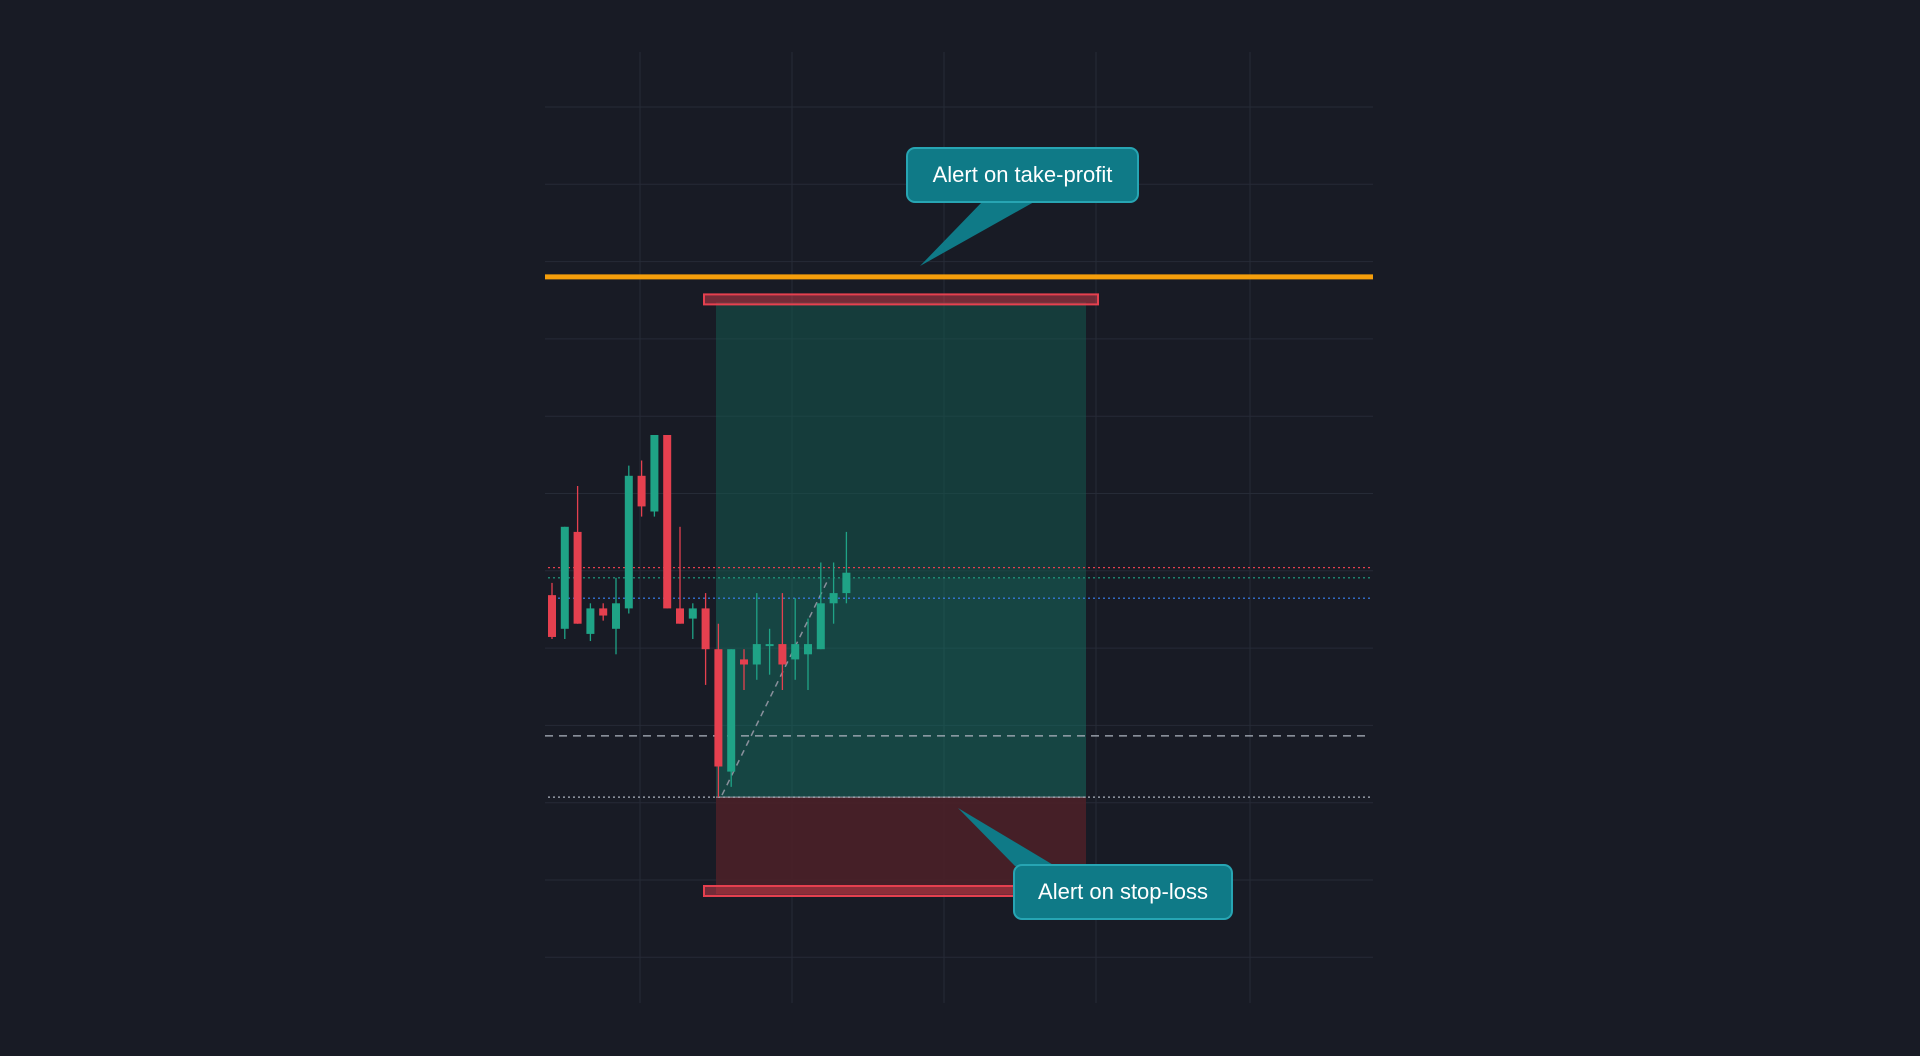  What do you see at coordinates (1006, 837) in the screenshot?
I see `stop-loss-callout-pointer` at bounding box center [1006, 837].